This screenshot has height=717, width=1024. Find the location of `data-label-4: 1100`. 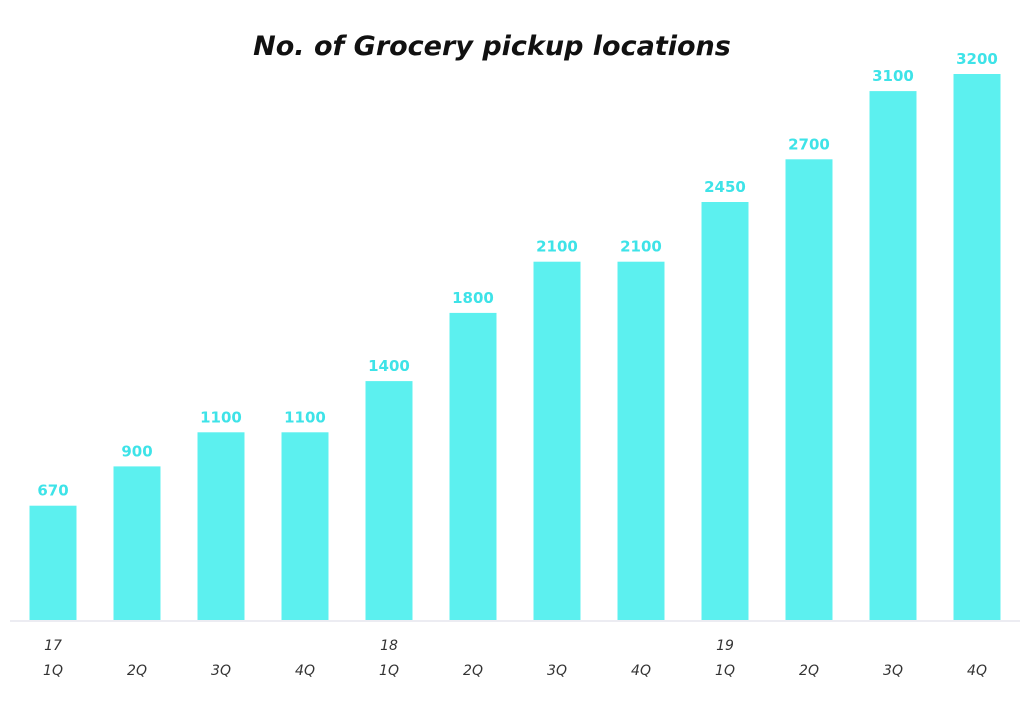

data-label-4: 1100 is located at coordinates (305, 417).